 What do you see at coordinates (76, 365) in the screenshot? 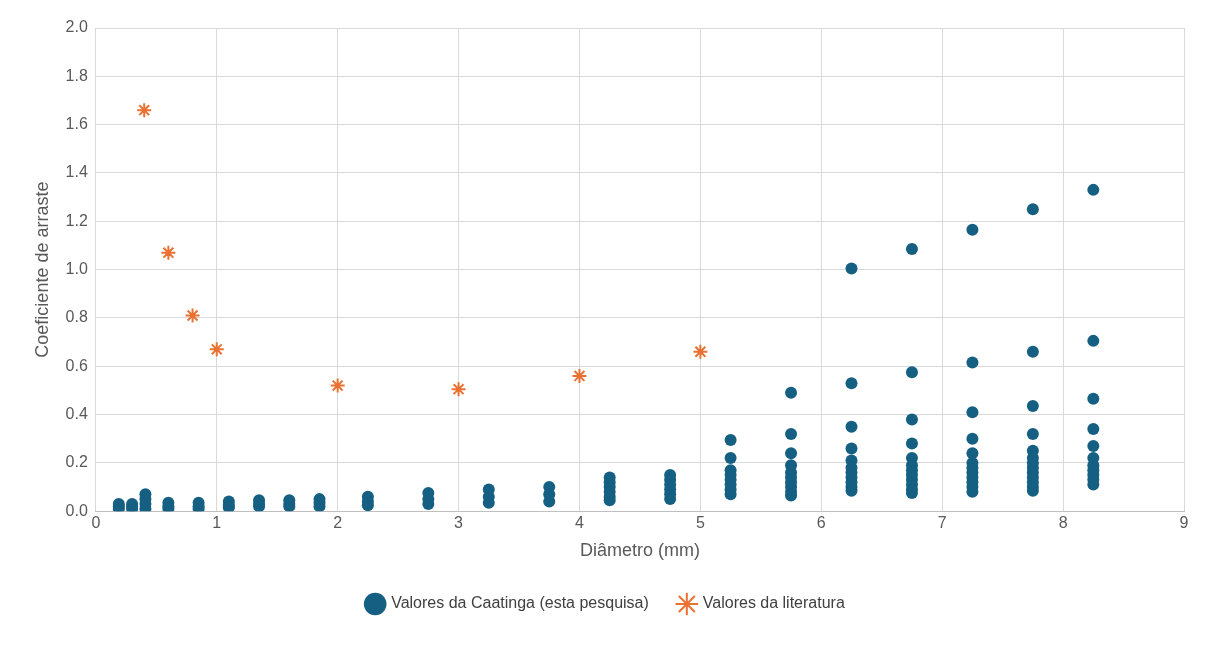
I see `y-tick-label: 0.6` at bounding box center [76, 365].